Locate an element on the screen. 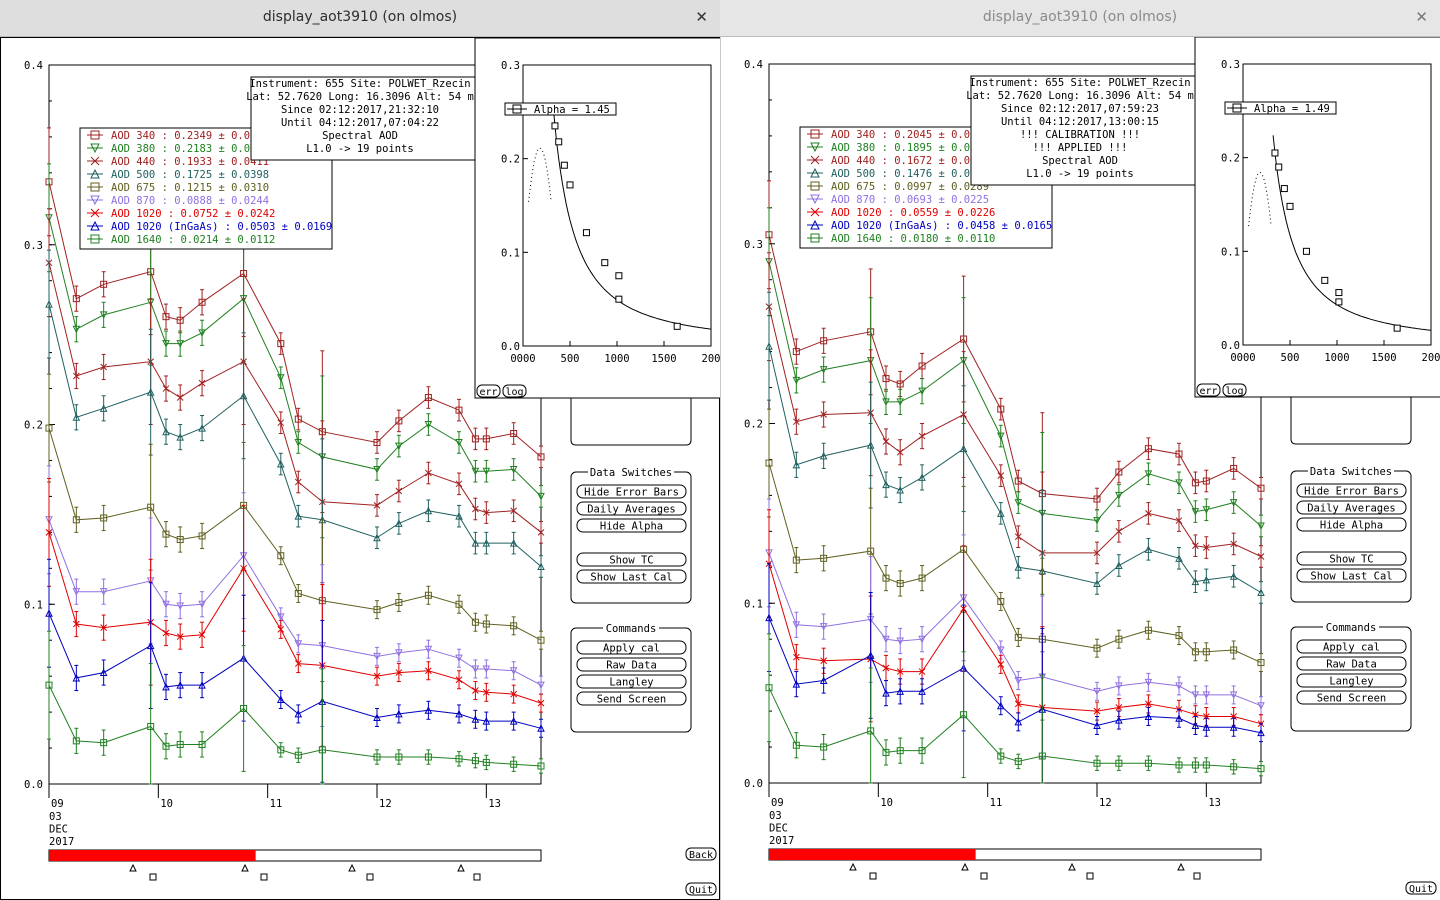  legend-entry: AOD 1020 : 0.0752 ± 0.0242 is located at coordinates (193, 214).